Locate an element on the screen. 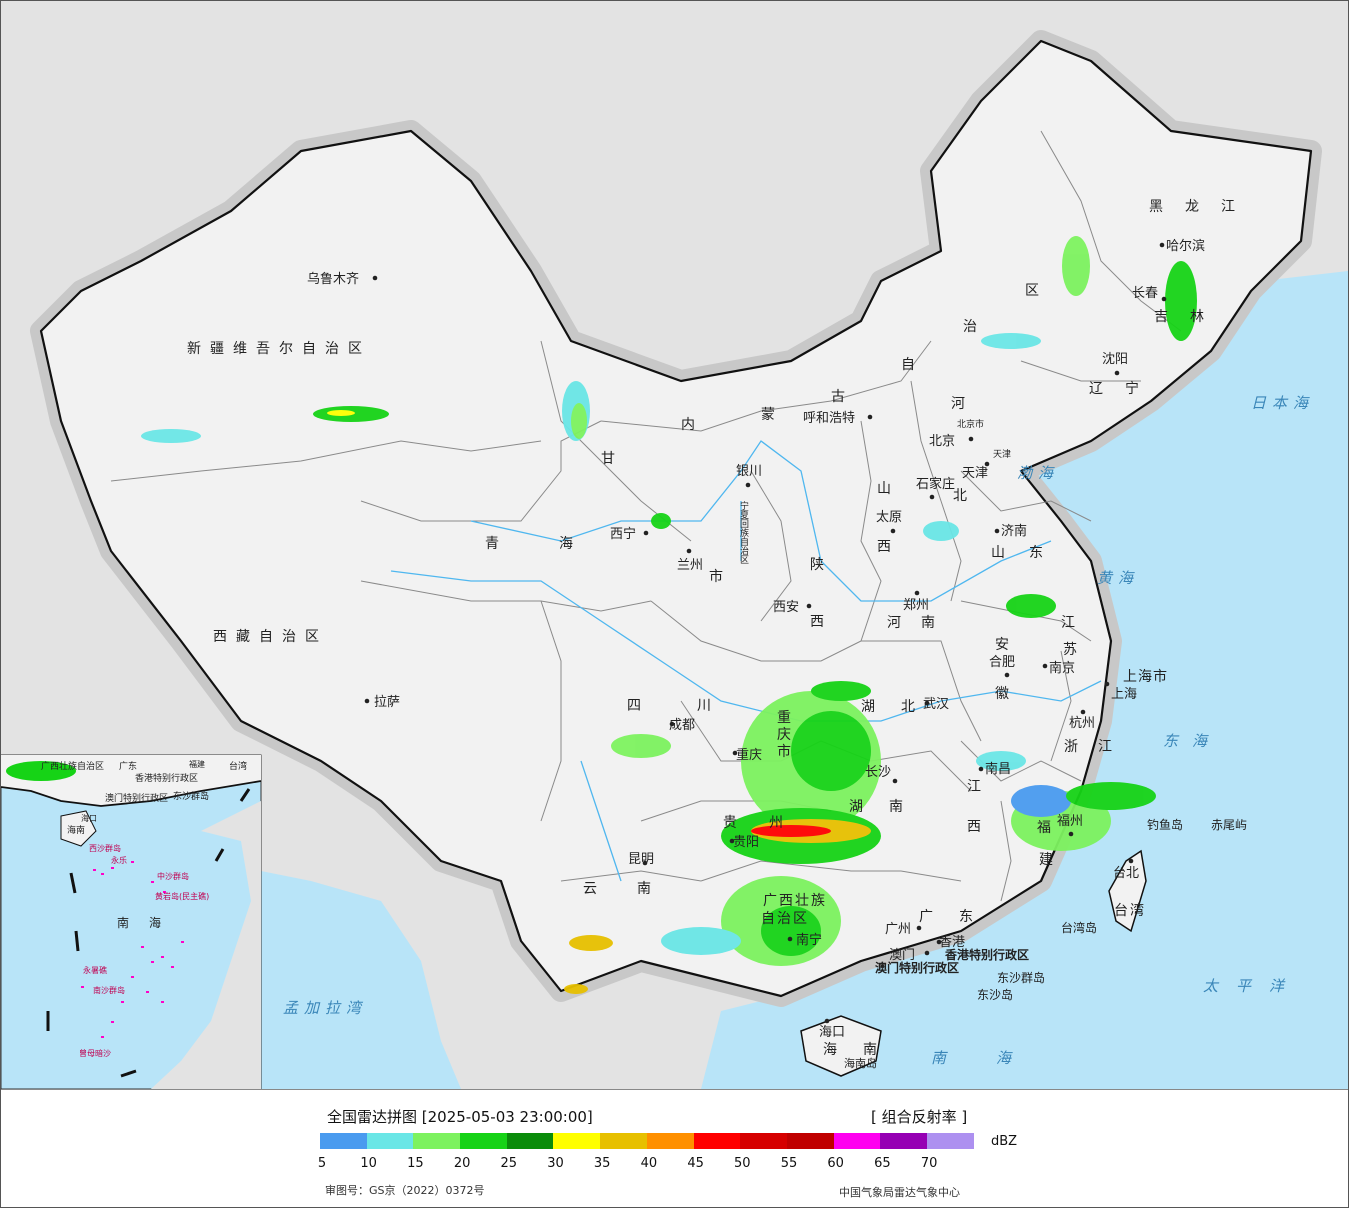 The width and height of the screenshot is (1349, 1208). label-hunan-2: 南 is located at coordinates (900, 807).